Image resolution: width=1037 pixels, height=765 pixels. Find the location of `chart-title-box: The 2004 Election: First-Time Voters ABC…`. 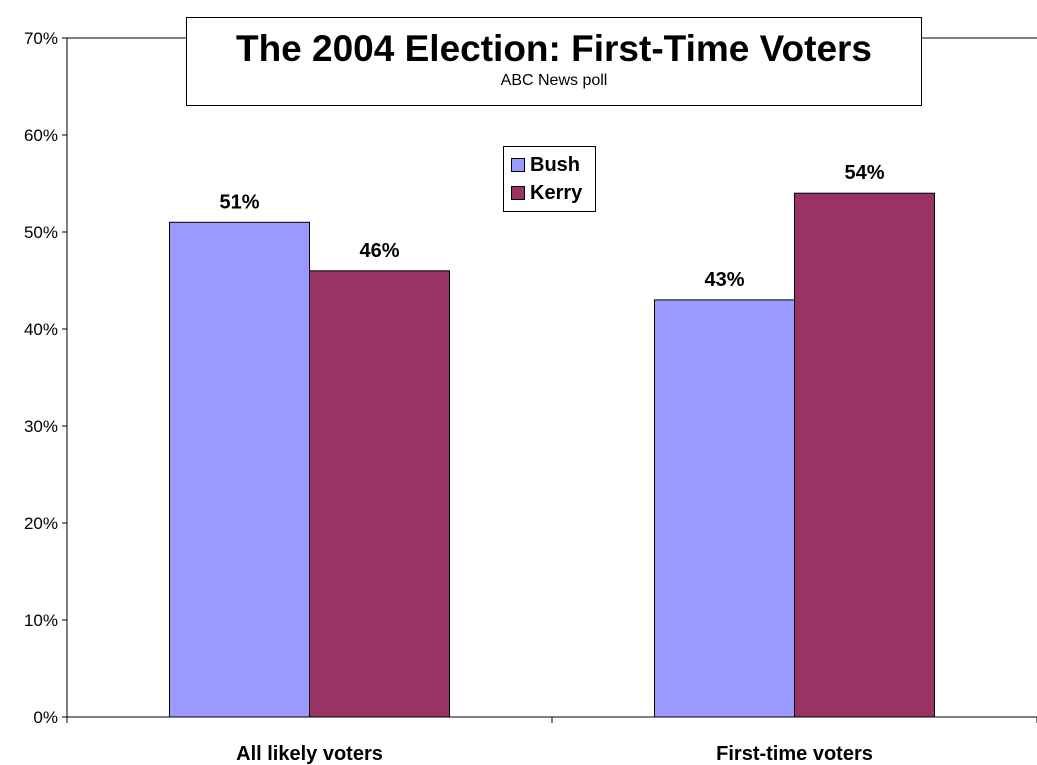

chart-title-box: The 2004 Election: First-Time Voters ABC… is located at coordinates (554, 61).